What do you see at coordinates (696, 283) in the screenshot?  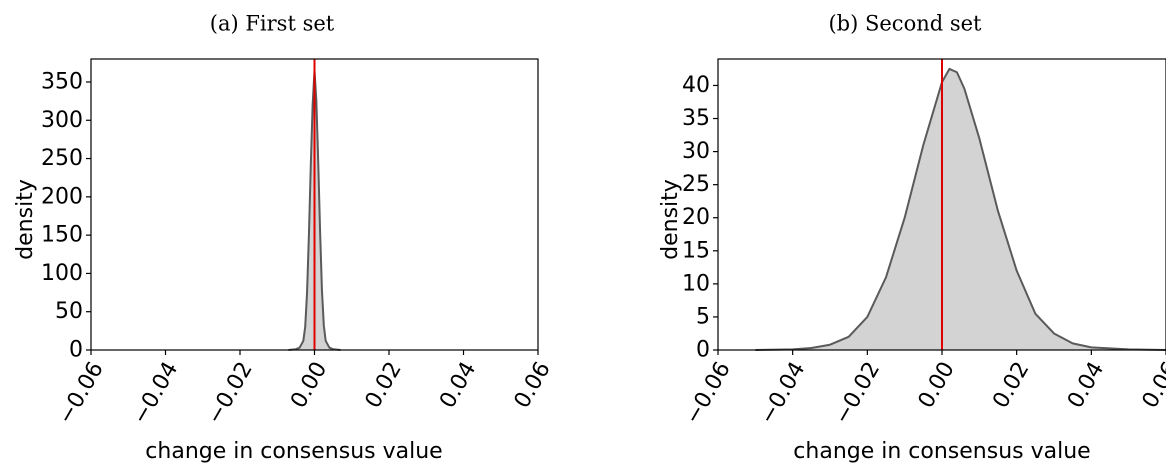 I see `y-tick-label: 10` at bounding box center [696, 283].